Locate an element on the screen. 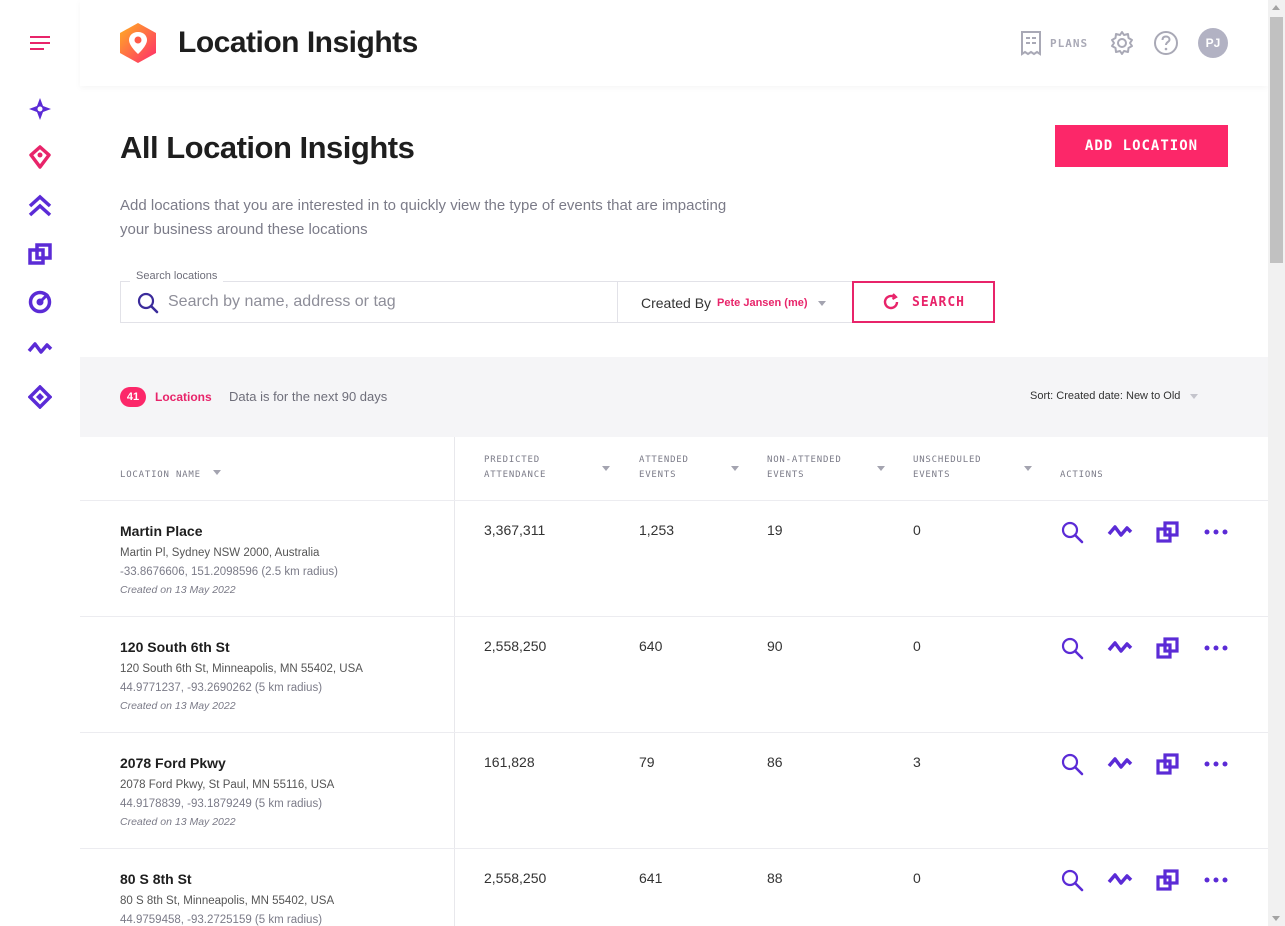  help-icon is located at coordinates (1166, 45).